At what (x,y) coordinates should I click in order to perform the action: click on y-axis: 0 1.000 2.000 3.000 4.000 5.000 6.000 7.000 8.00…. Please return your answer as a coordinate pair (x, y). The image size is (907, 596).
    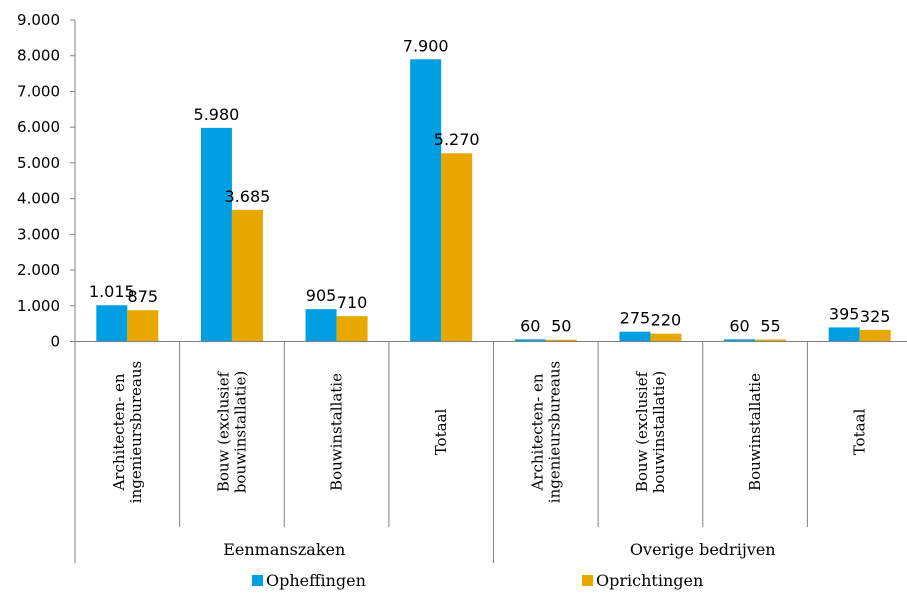
    Looking at the image, I should click on (46, 181).